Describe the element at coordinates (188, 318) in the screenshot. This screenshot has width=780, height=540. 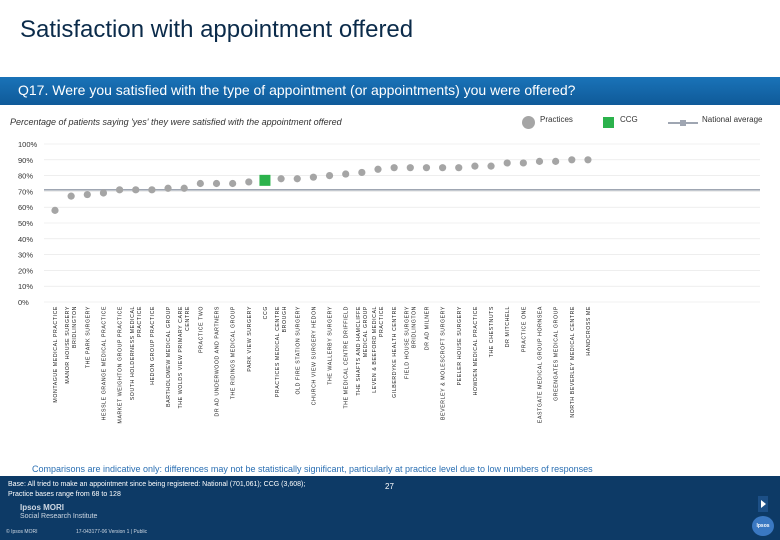
I see `x-tick-label-line: CENTRE` at that location.